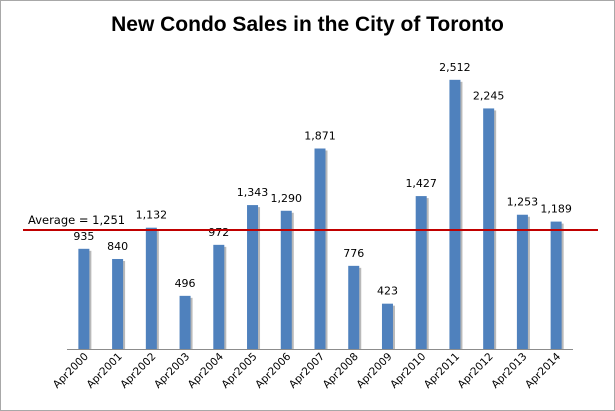  Describe the element at coordinates (522, 281) in the screenshot. I see `bar-apr2013` at that location.